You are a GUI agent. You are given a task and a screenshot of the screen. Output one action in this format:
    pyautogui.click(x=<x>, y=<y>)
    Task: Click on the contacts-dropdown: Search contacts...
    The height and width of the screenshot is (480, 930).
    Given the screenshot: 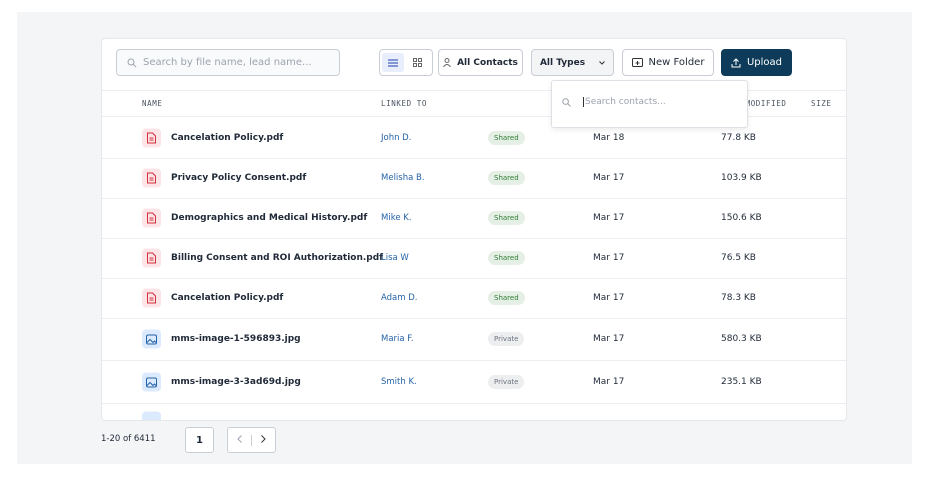 What is the action you would take?
    pyautogui.click(x=649, y=104)
    